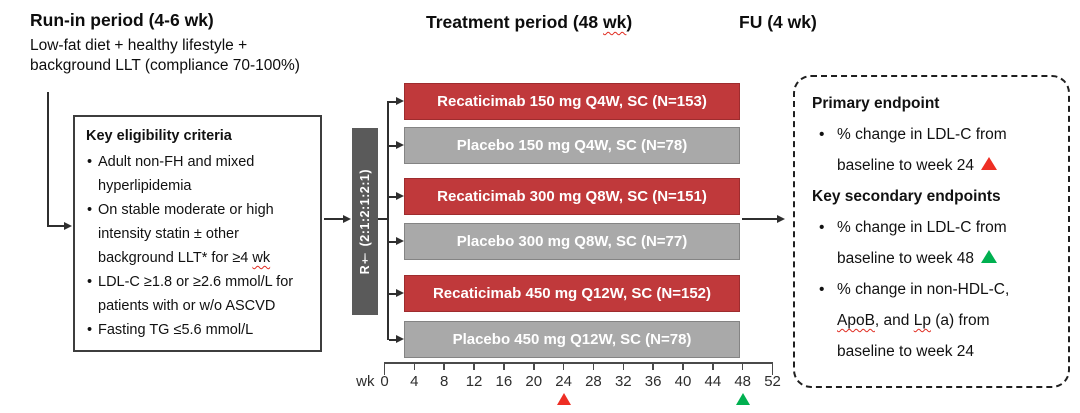 This screenshot has width=1080, height=413. I want to click on axis-tick-label: 4, so click(414, 381).